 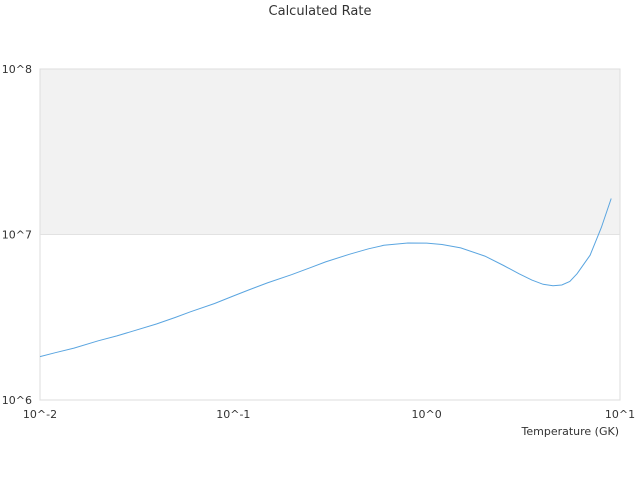 I want to click on y-axis-ticks: 10^6 10^7 10^8, so click(x=17, y=235).